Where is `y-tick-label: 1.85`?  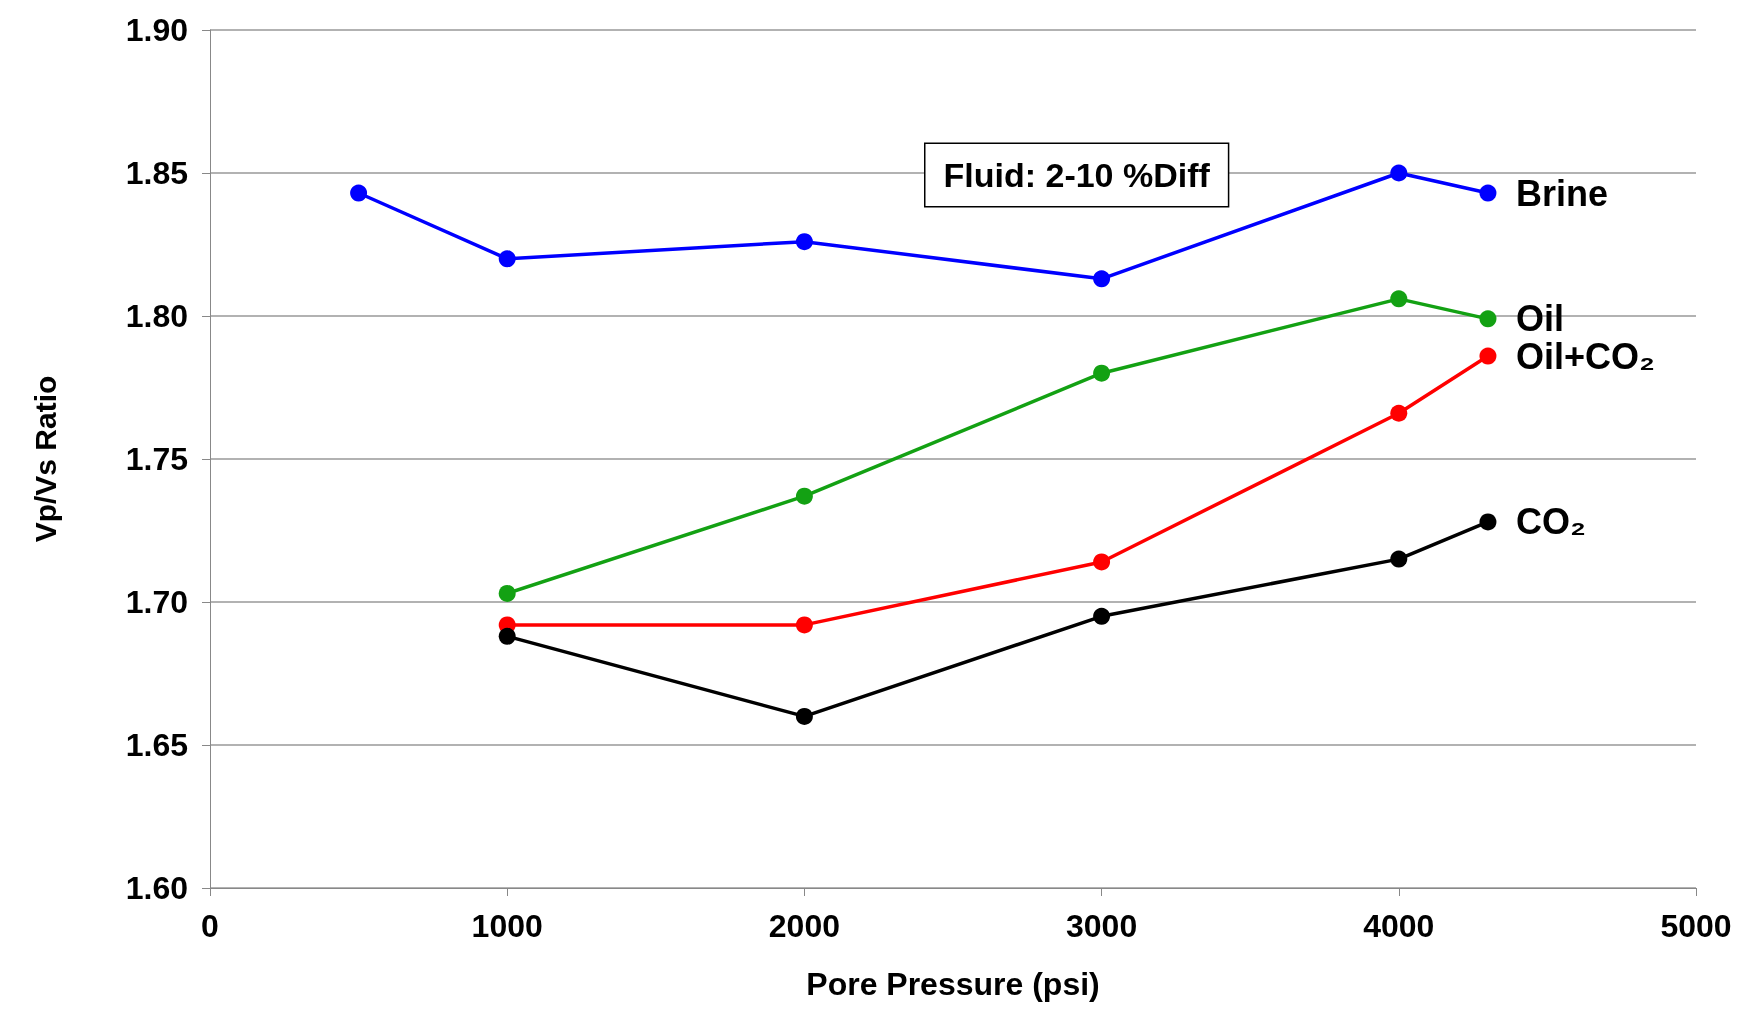
y-tick-label: 1.85 is located at coordinates (156, 173).